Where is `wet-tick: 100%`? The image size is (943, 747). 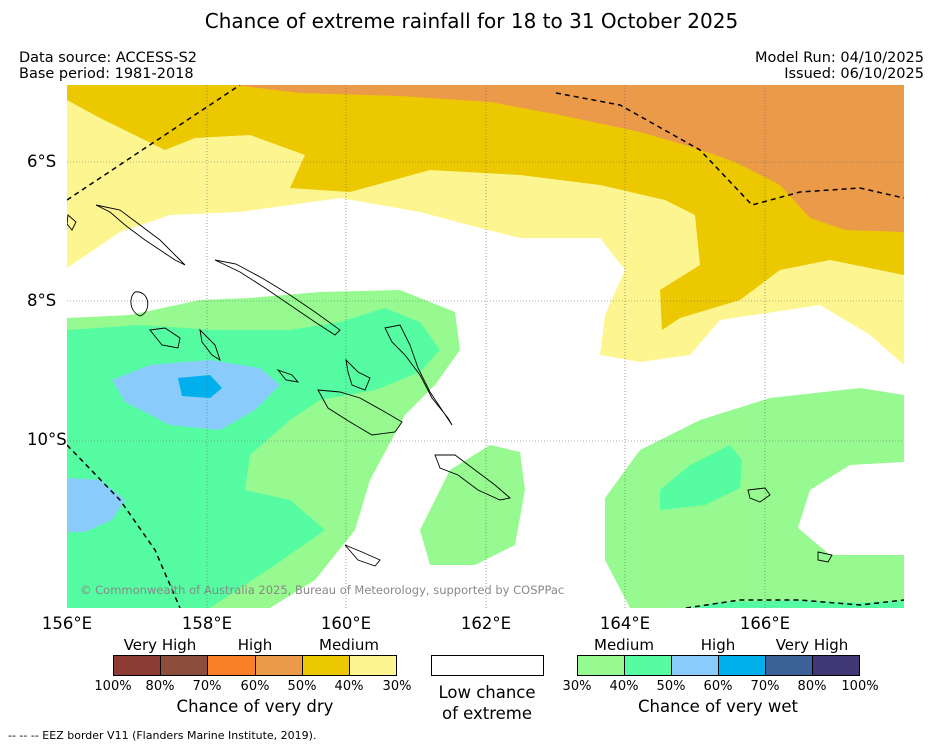 wet-tick: 100% is located at coordinates (860, 686).